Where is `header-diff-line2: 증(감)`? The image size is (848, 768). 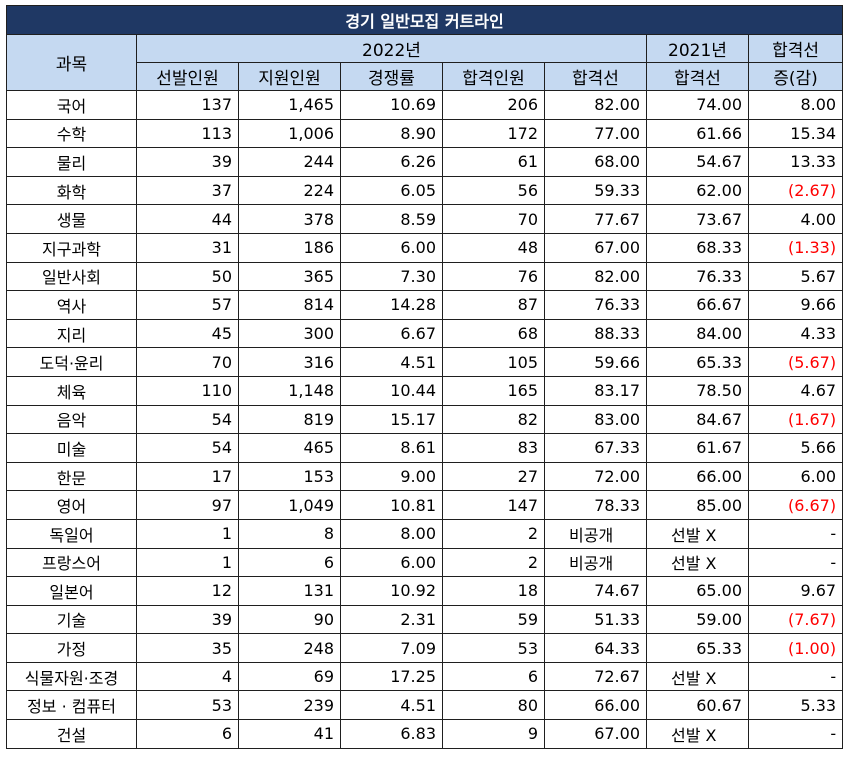 header-diff-line2: 증(감) is located at coordinates (795, 76).